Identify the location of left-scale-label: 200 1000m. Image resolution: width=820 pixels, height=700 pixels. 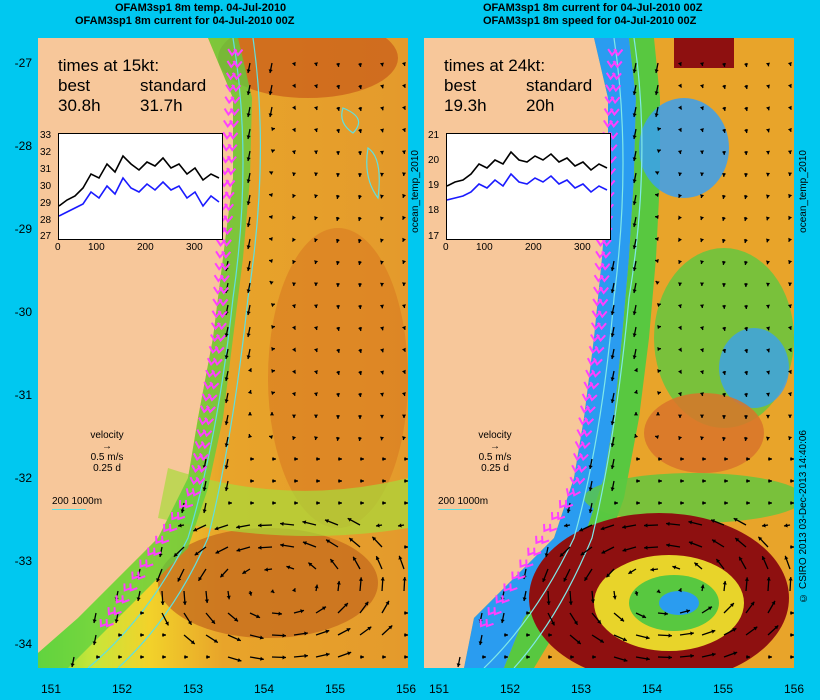
(77, 501).